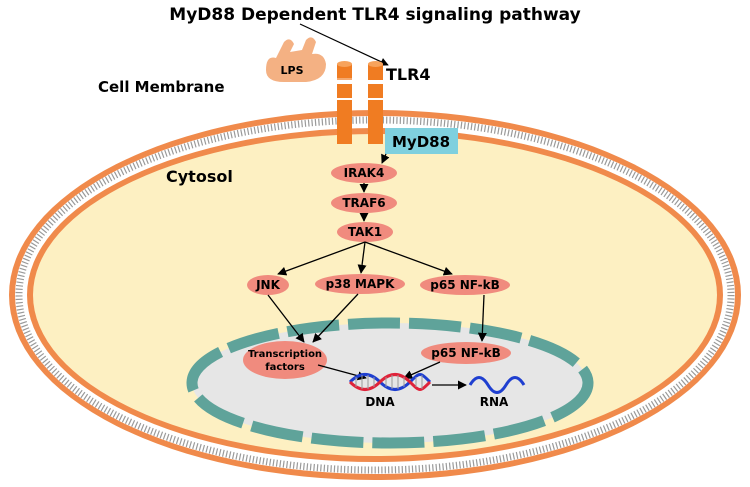 The width and height of the screenshot is (750, 487). What do you see at coordinates (384, 102) in the screenshot?
I see `tlr4-receptor: TLR4` at bounding box center [384, 102].